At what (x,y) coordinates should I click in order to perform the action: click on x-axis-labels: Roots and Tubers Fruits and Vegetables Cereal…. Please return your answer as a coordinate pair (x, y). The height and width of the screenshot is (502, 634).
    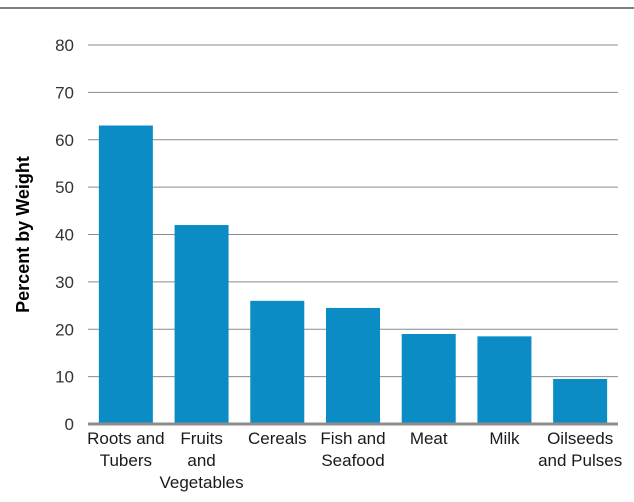
    Looking at the image, I should click on (354, 460).